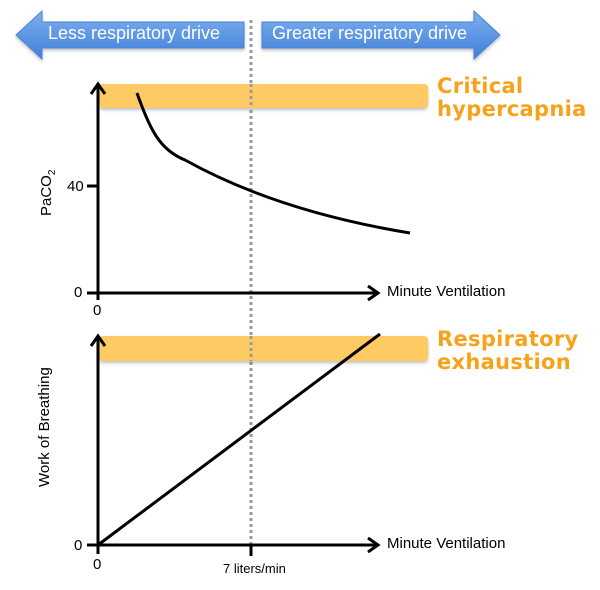 The height and width of the screenshot is (590, 600). What do you see at coordinates (263, 96) in the screenshot?
I see `critical-hypercapnia-band` at bounding box center [263, 96].